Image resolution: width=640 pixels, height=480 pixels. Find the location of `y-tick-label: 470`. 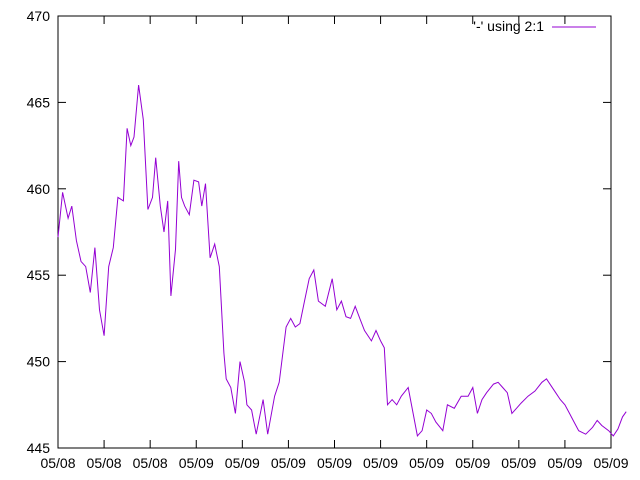

y-tick-label: 470 is located at coordinates (39, 16).